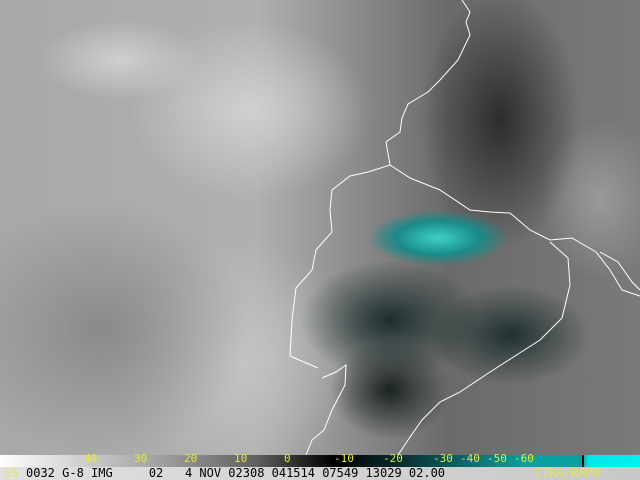 The height and width of the screenshot is (480, 640). I want to click on temperature-colorbar, so click(320, 461).